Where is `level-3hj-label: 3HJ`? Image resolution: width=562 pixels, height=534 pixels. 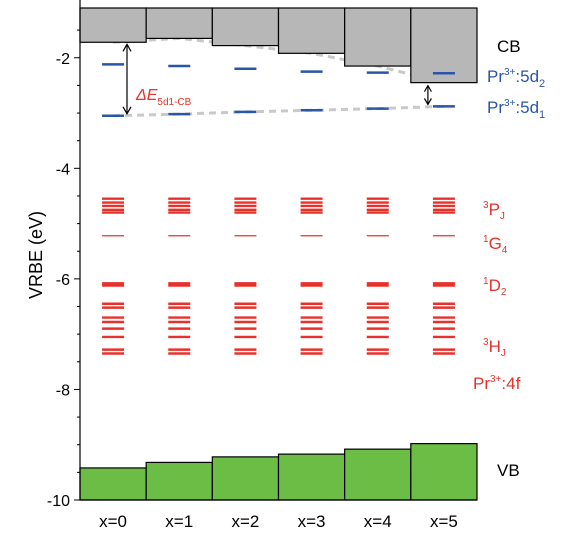 level-3hj-label: 3HJ is located at coordinates (494, 348).